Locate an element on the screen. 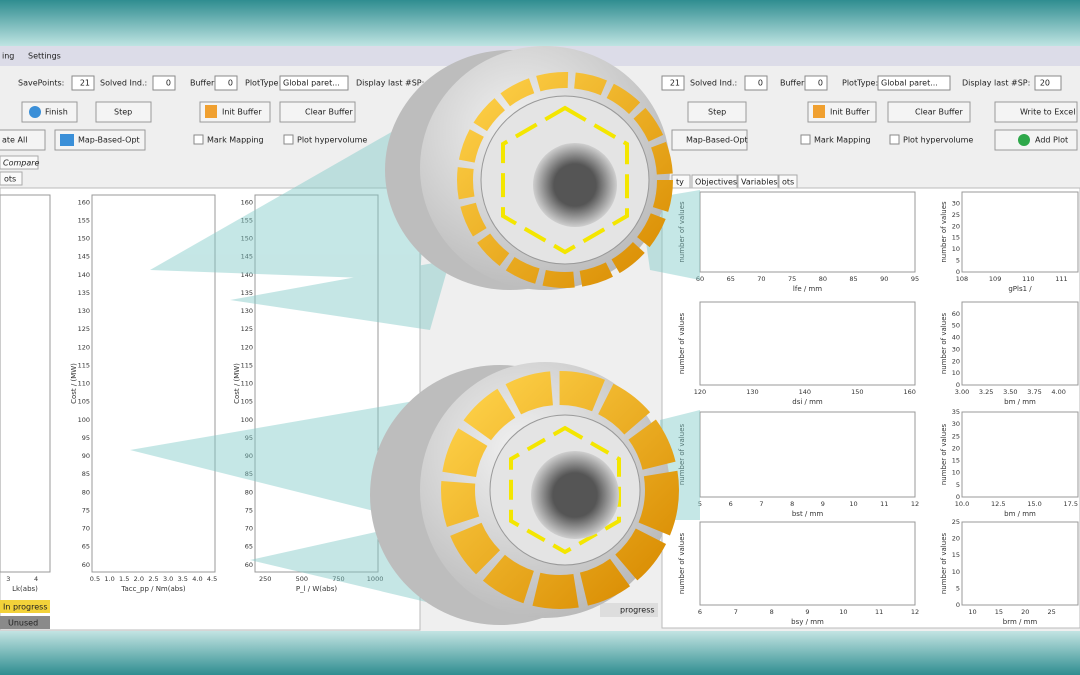 Image resolution: width=1080 pixels, height=675 pixels. x-tick-label: 110 is located at coordinates (1028, 279).